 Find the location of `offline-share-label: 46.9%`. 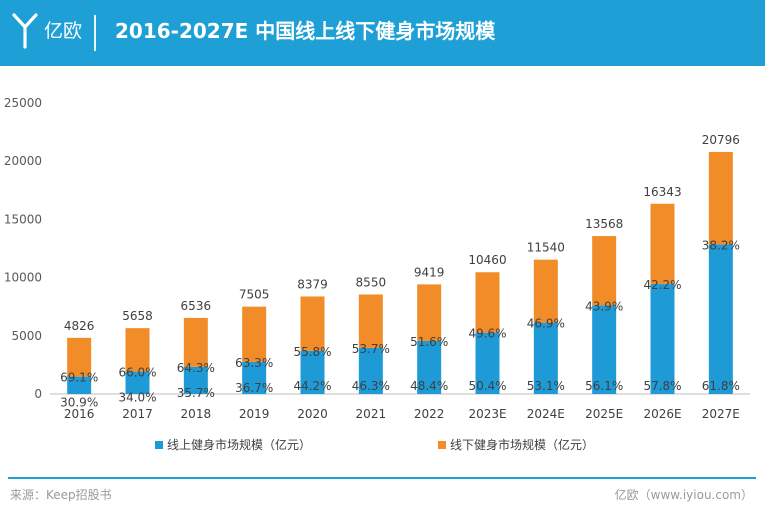

offline-share-label: 46.9% is located at coordinates (546, 324).